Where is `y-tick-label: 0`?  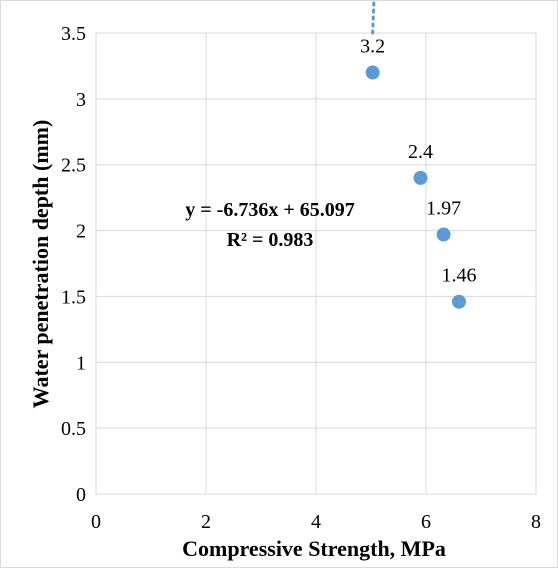
y-tick-label: 0 is located at coordinates (81, 495).